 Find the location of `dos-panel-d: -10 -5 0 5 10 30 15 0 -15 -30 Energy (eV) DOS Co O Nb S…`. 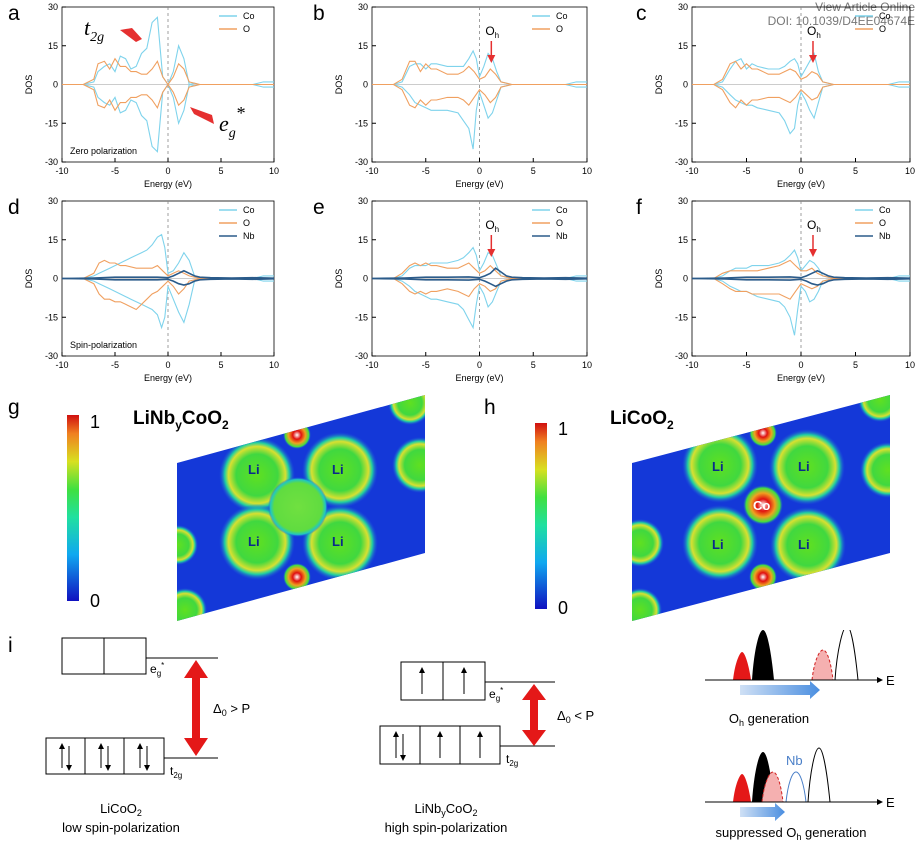

dos-panel-d: -10 -5 0 5 10 30 15 0 -15 -30 Energy (eV) DOS Co O Nb S… is located at coordinates (151, 289).